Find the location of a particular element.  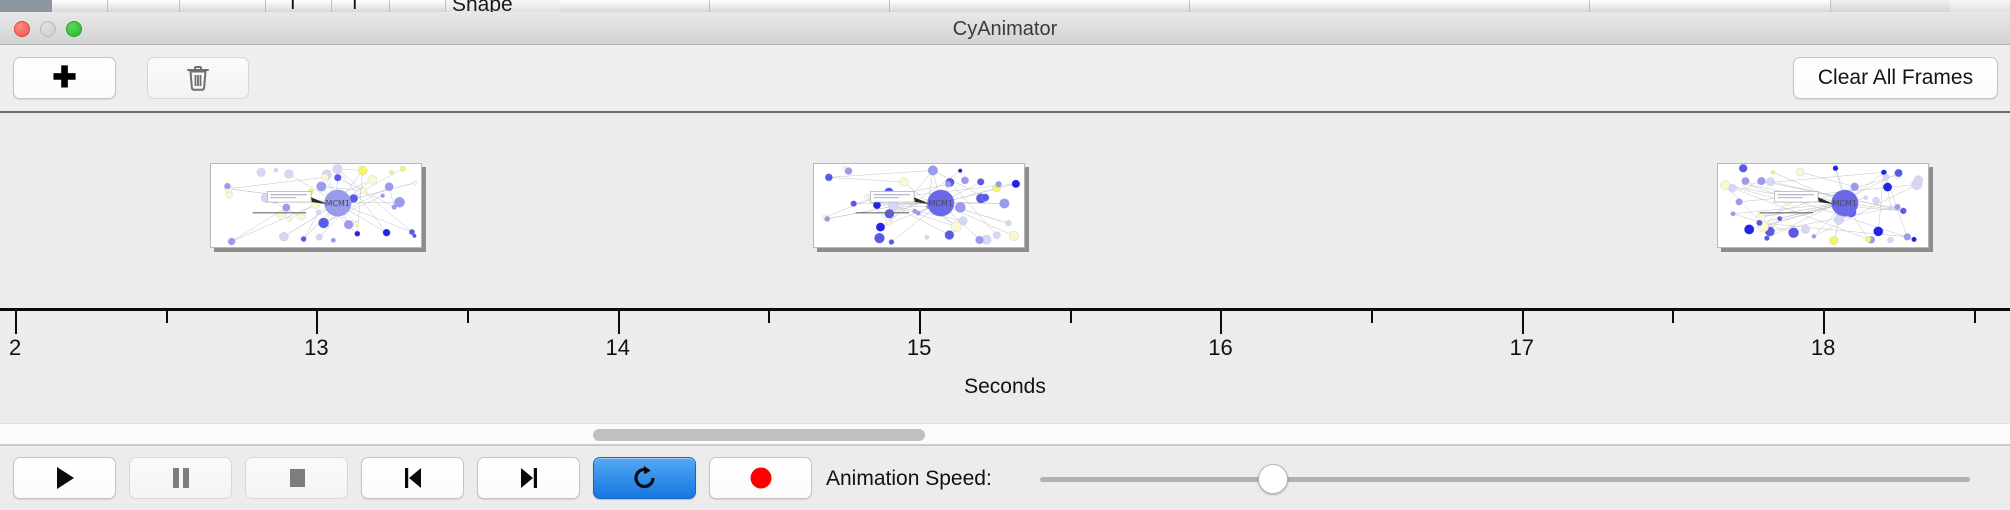

play-icon is located at coordinates (65, 478).